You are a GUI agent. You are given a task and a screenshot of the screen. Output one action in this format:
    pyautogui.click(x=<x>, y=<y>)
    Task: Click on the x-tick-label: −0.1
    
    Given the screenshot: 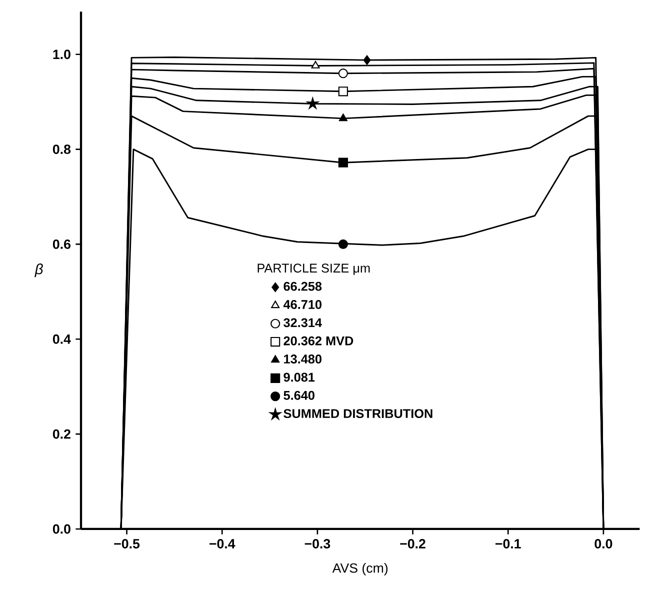 What is the action you would take?
    pyautogui.click(x=508, y=543)
    